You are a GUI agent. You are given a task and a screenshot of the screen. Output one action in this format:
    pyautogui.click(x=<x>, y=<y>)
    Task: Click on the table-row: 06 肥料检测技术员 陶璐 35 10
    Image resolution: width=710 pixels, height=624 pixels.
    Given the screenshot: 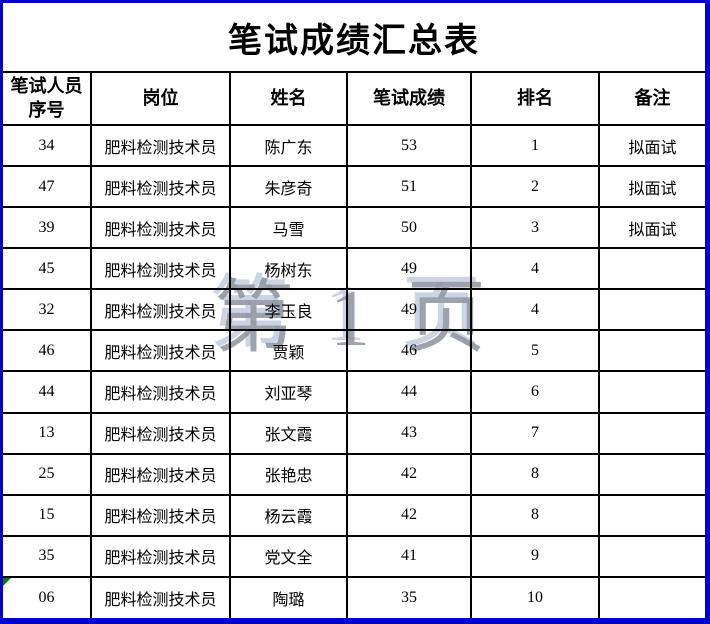 What is the action you would take?
    pyautogui.click(x=354, y=596)
    